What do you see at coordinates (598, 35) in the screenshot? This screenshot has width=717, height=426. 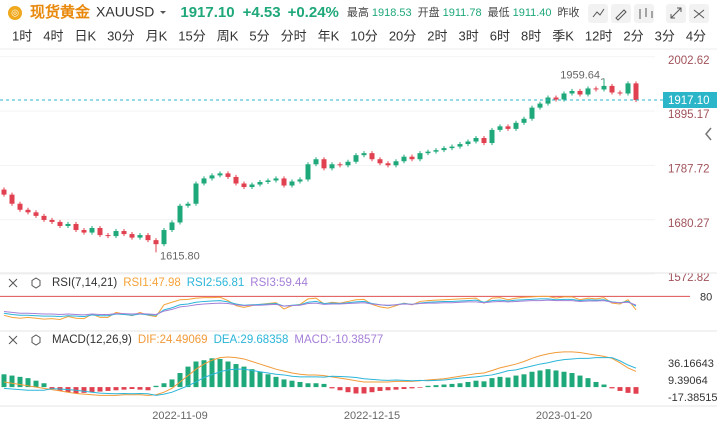 I see `timeframe-tab: 12时` at bounding box center [598, 35].